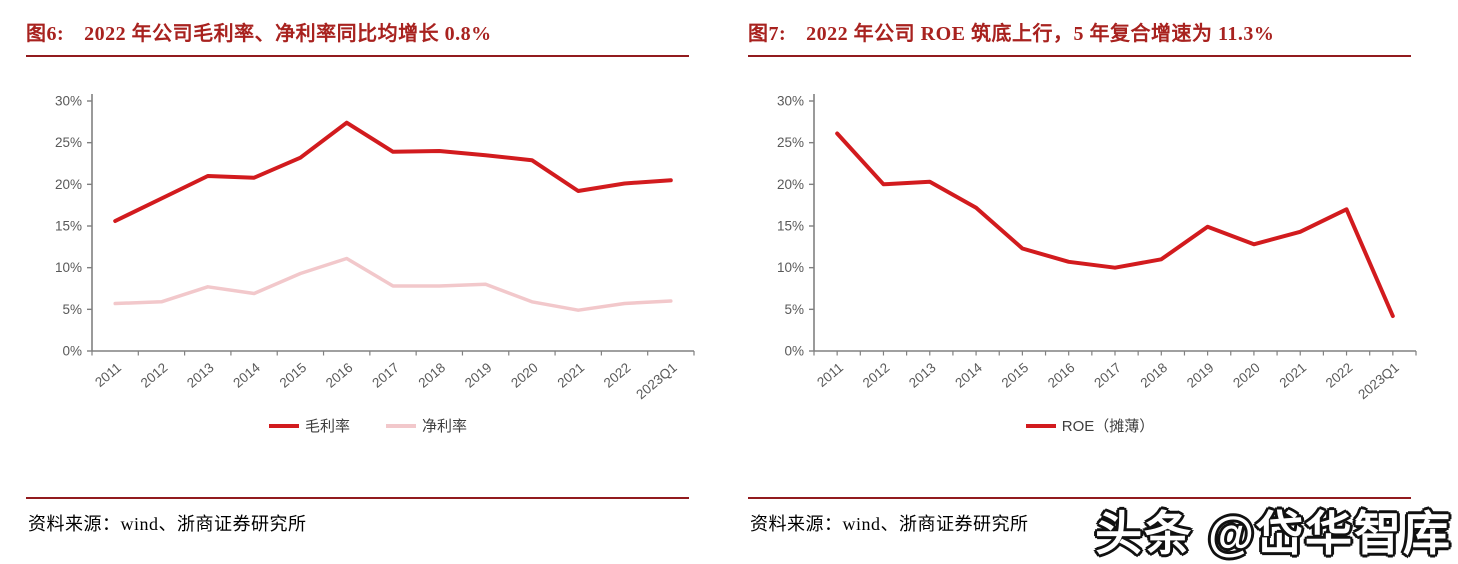  Describe the element at coordinates (327, 426) in the screenshot. I see `legend-label: 毛利率` at that location.